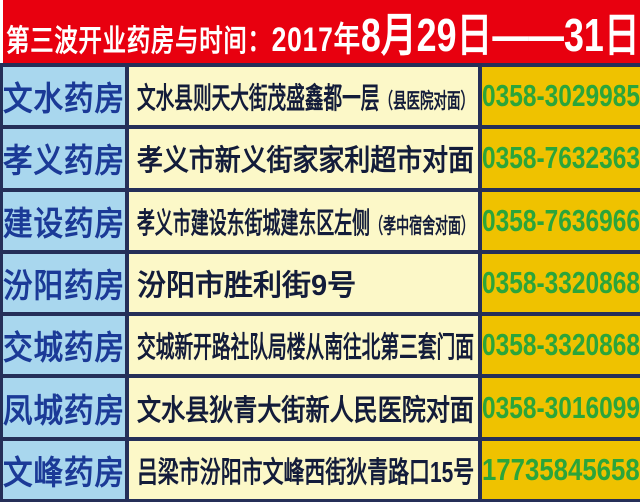  I want to click on pharmacy-address-cell: 孝义市新义街家家利超市对面, so click(303, 158).